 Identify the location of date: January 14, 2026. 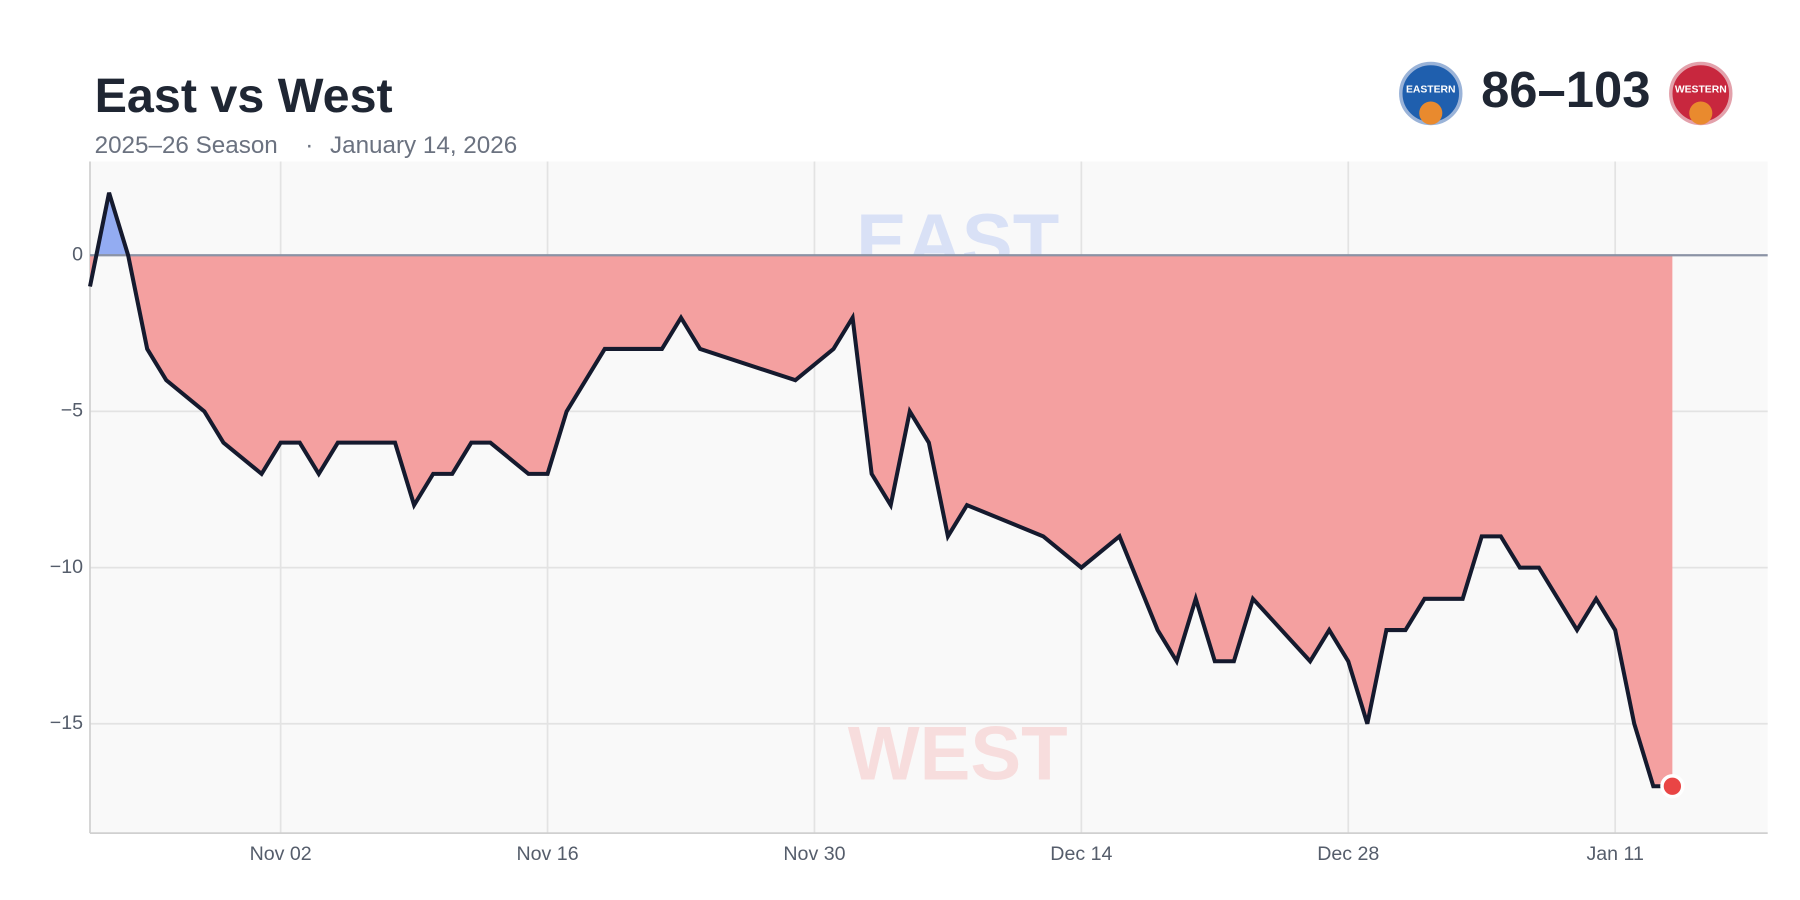
(423, 145).